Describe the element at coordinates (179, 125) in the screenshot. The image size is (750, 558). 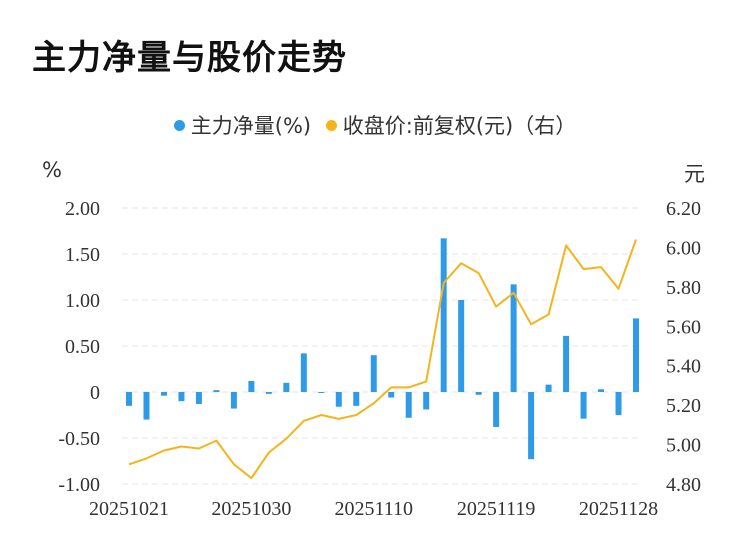
I see `legend-dot-net` at that location.